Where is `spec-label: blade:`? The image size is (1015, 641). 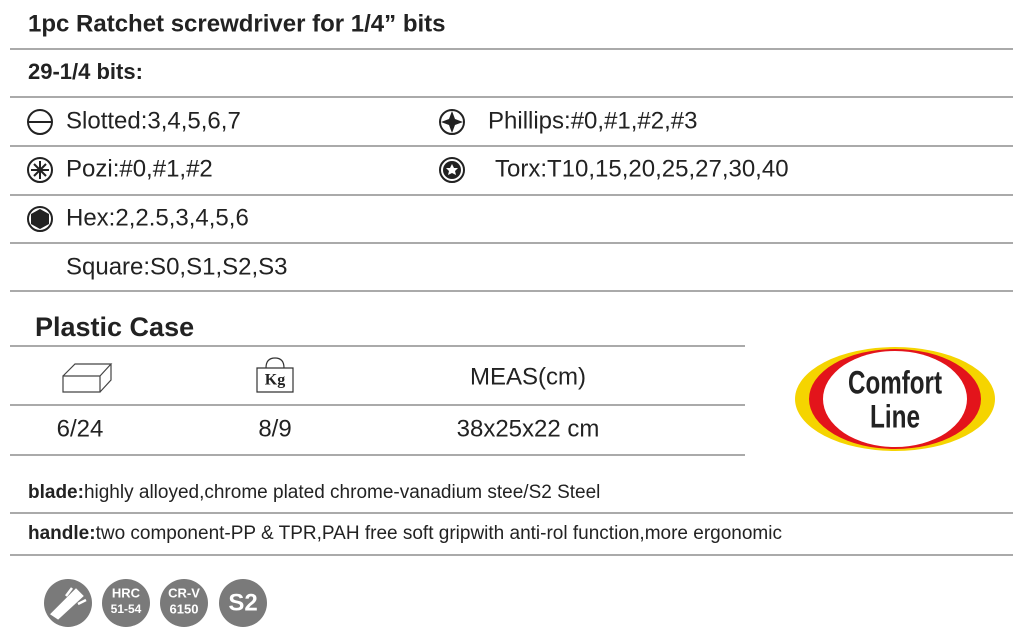 spec-label: blade: is located at coordinates (56, 492).